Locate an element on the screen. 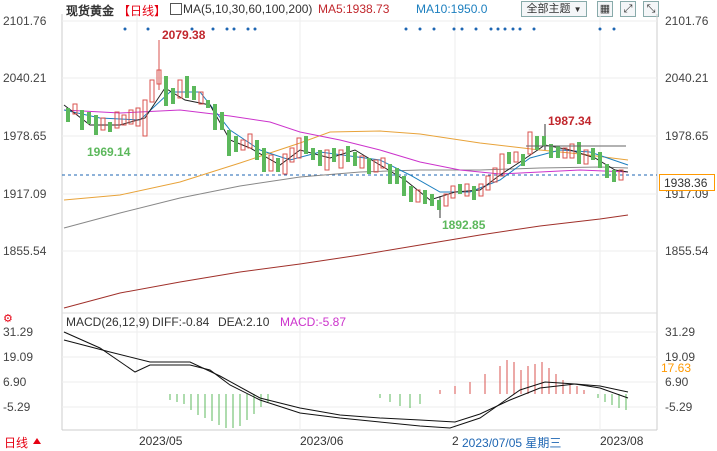 Image resolution: width=717 pixels, height=451 pixels. ma-icon is located at coordinates (176, 9).